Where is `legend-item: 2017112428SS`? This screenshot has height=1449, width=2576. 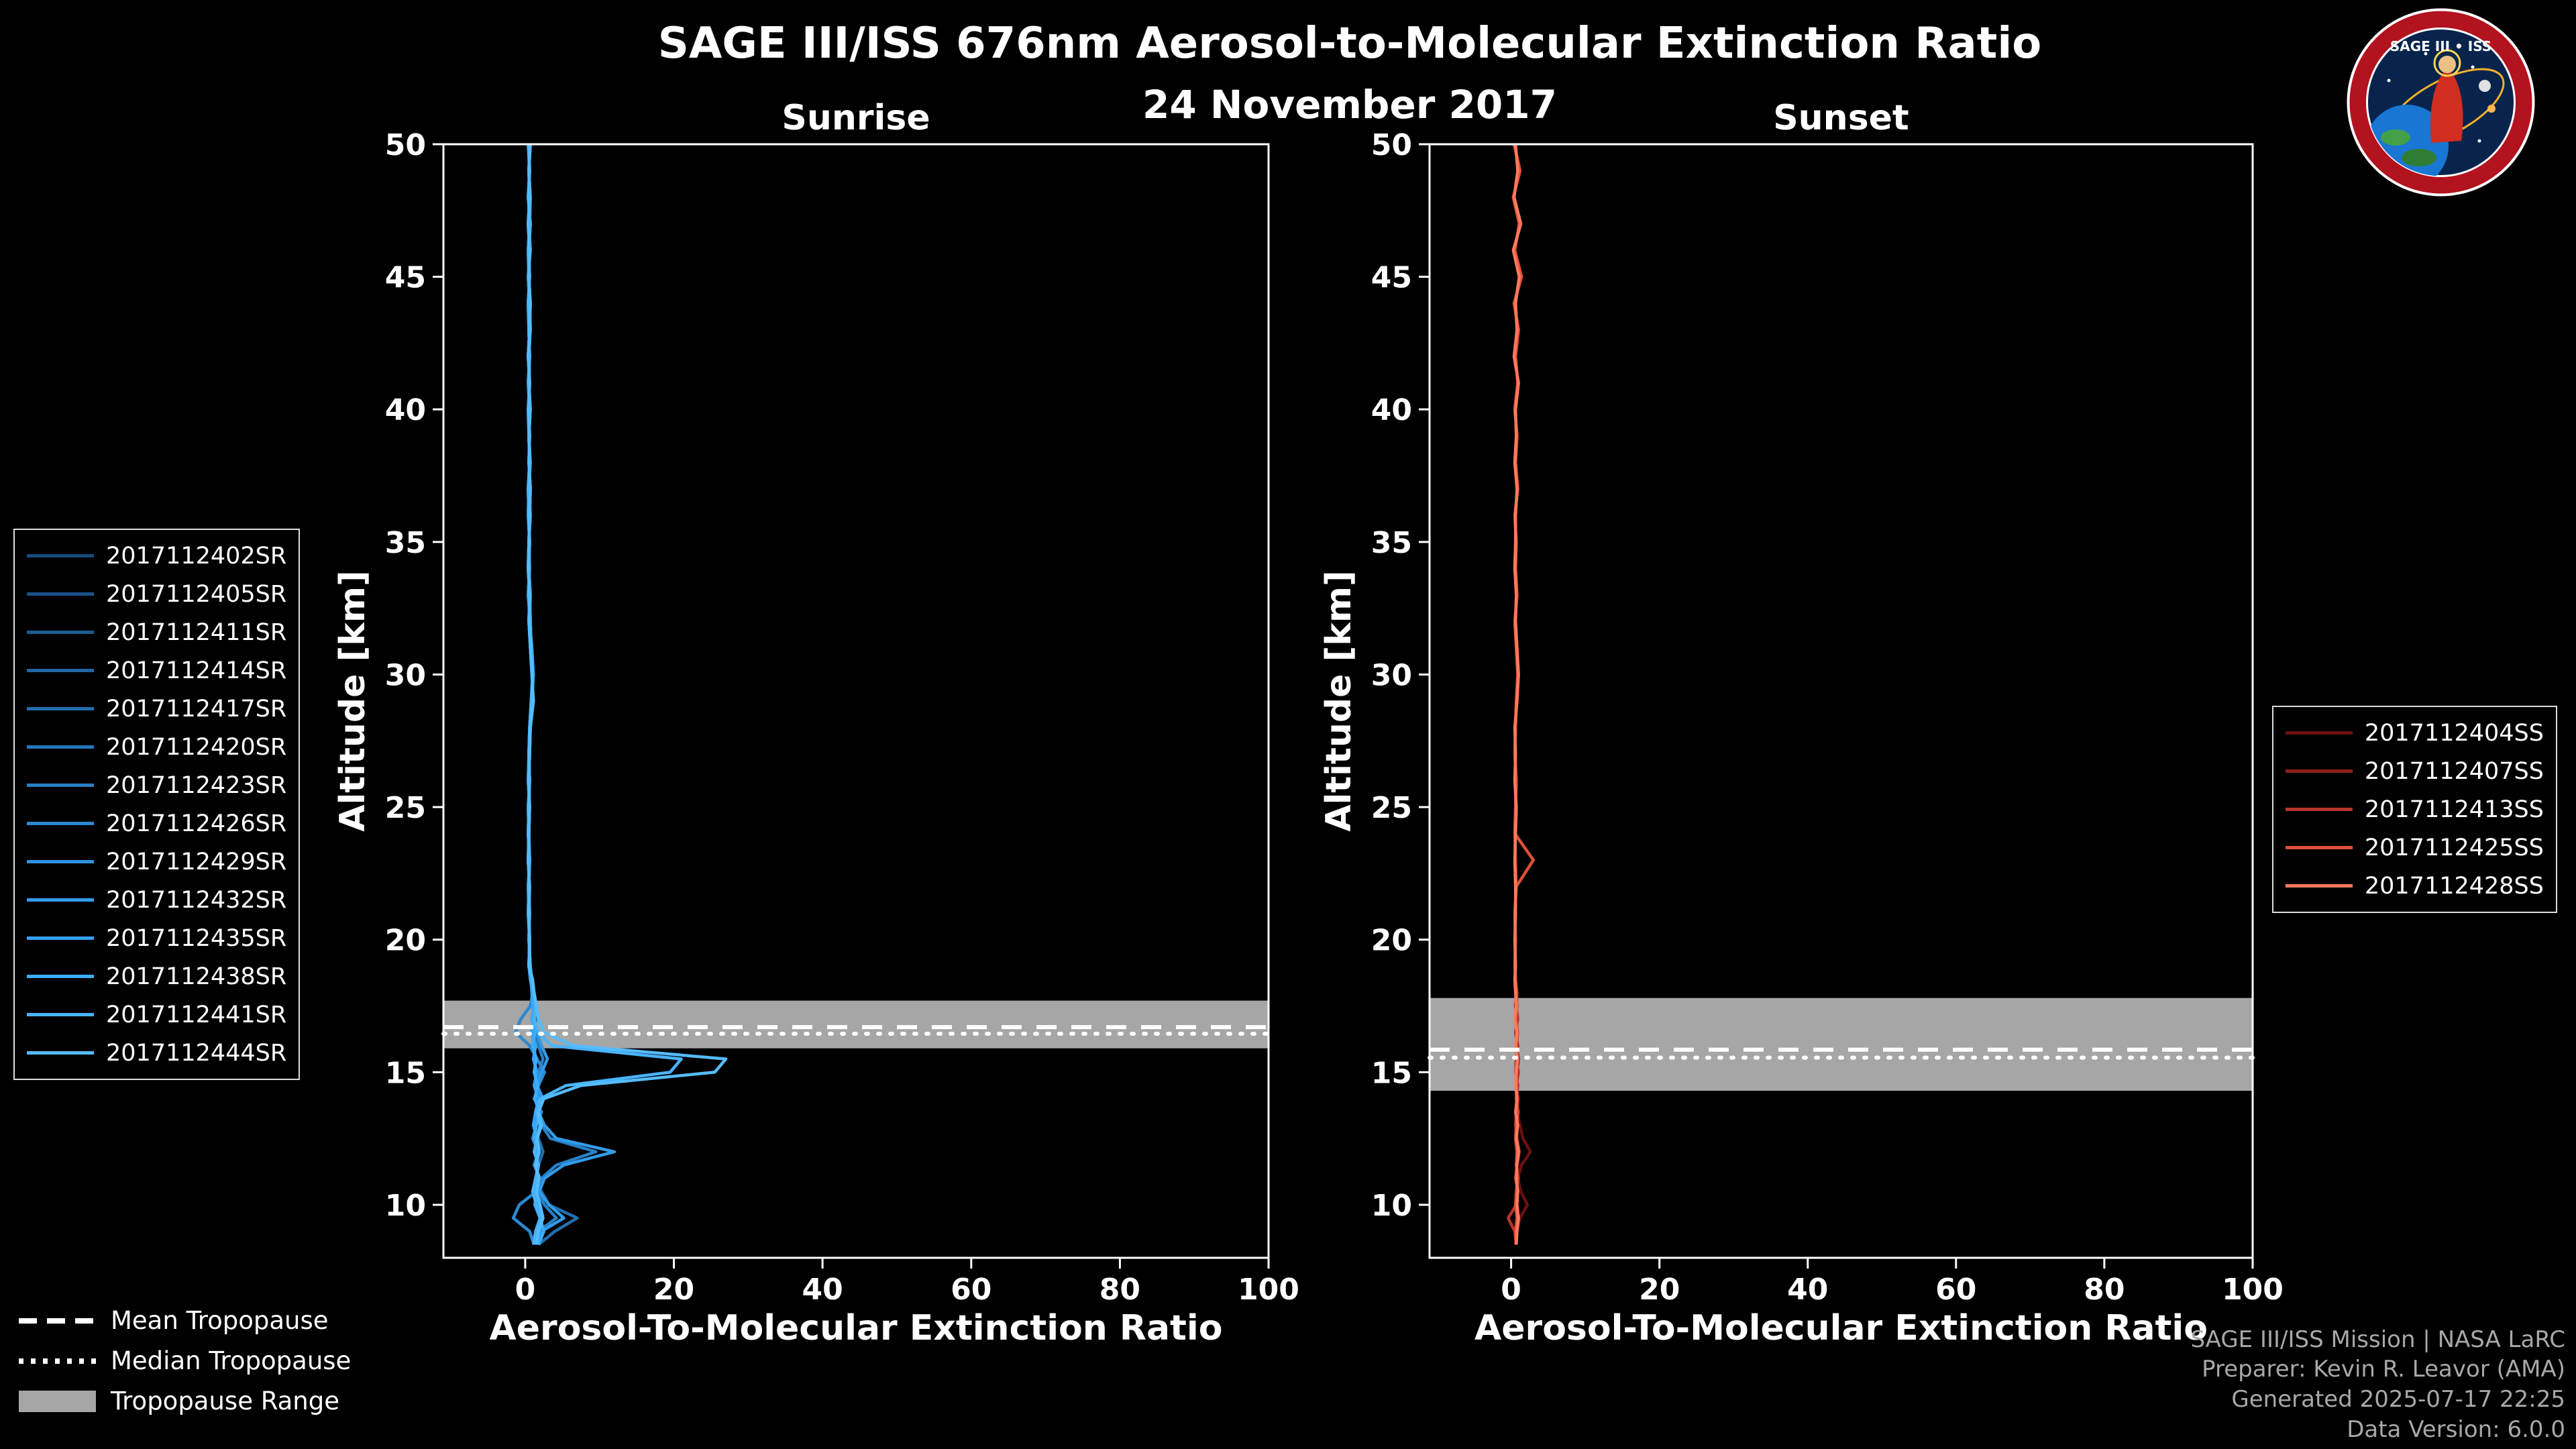
legend-item: 2017112428SS is located at coordinates (2414, 886).